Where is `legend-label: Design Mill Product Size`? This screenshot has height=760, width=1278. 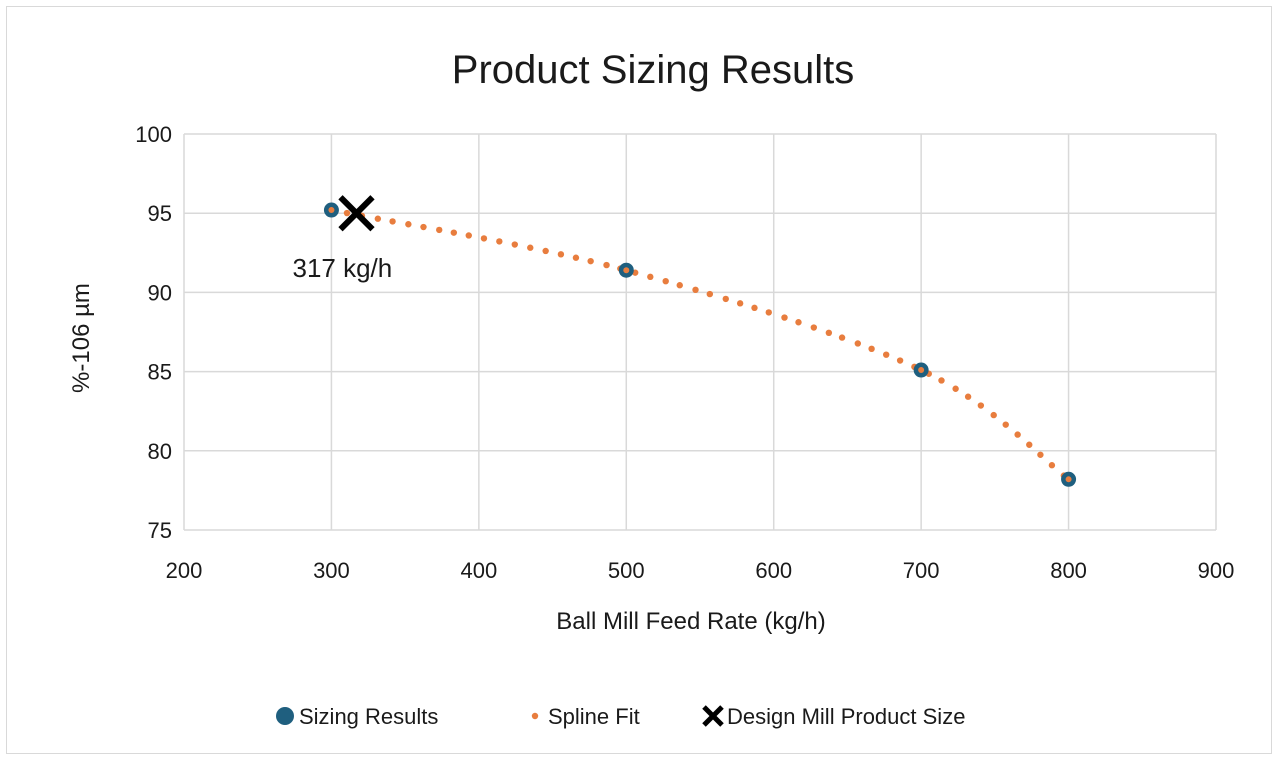 legend-label: Design Mill Product Size is located at coordinates (846, 716).